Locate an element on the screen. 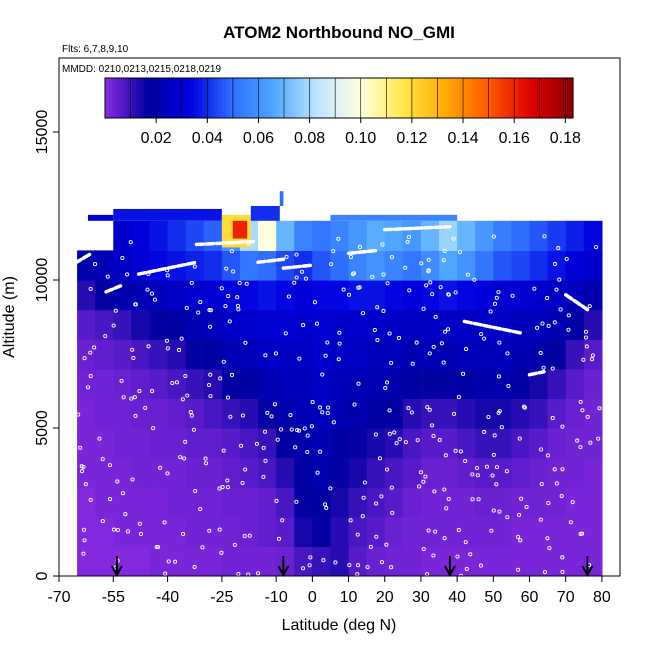  flights-label: Flts: 6,7,8,9,10 is located at coordinates (95, 49).